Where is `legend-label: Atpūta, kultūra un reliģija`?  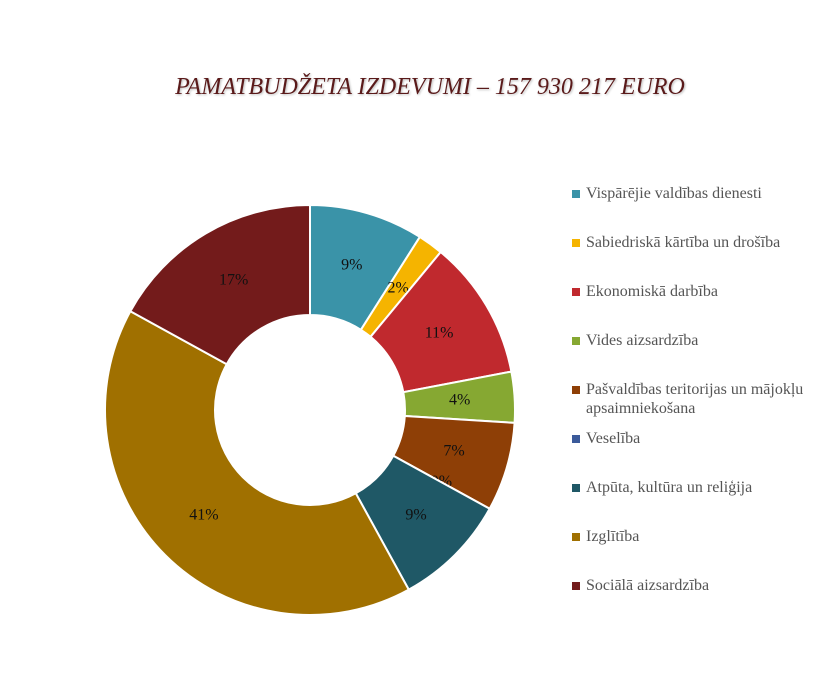
legend-label: Atpūta, kultūra un reliģija is located at coordinates (669, 487).